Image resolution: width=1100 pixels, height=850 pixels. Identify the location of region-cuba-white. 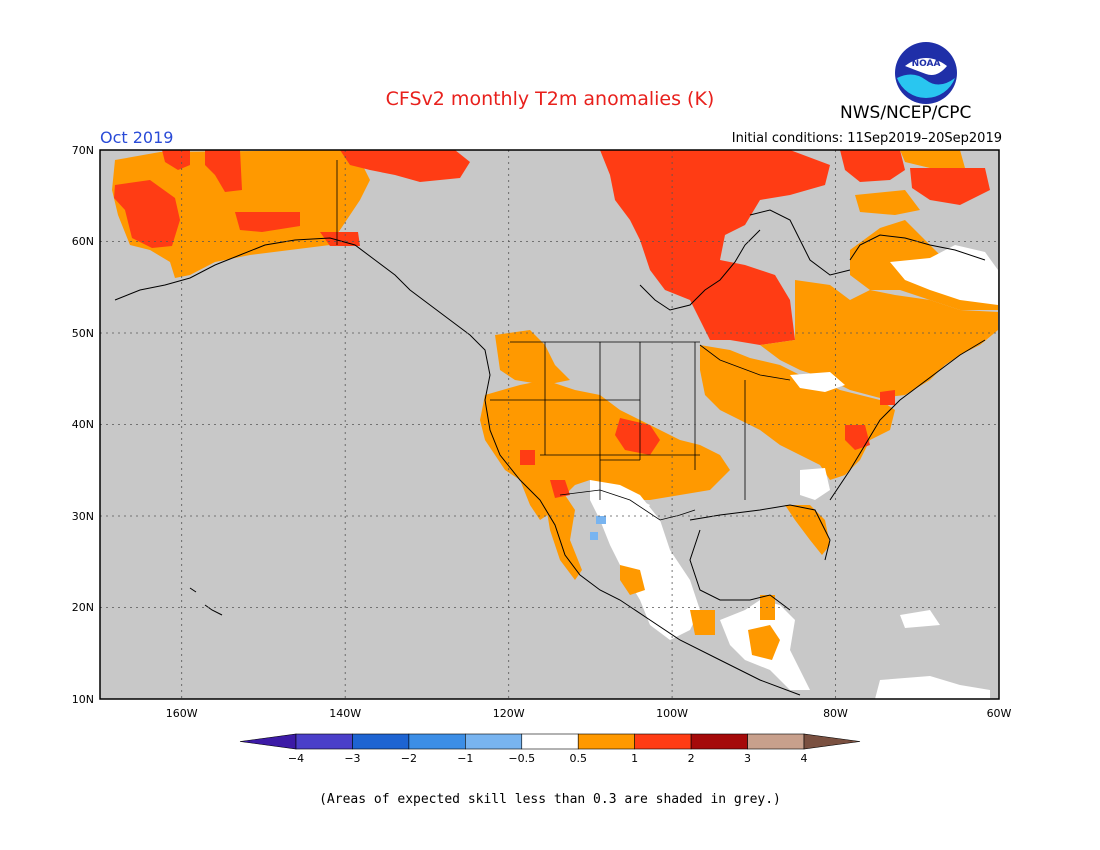
(932, 654).